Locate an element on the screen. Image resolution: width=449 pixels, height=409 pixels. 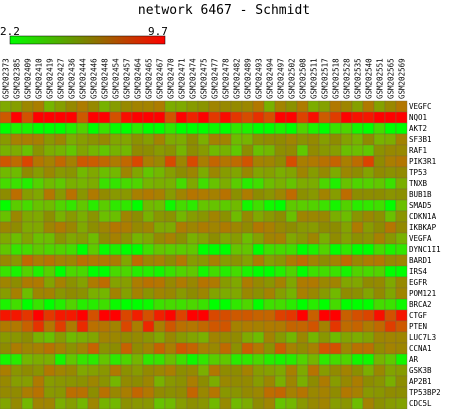
row-label: PTEN is located at coordinates (418, 326).